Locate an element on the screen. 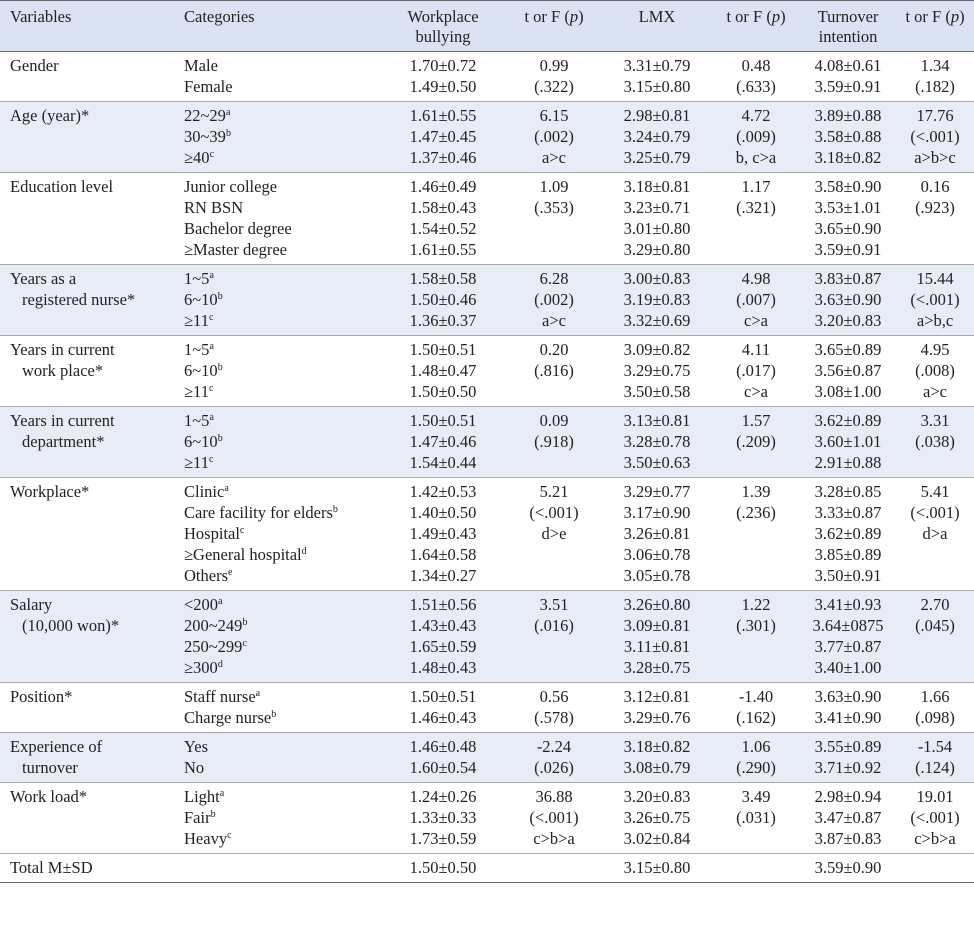  lmx-test-cell: 4.11 (.017) c>a is located at coordinates (756, 371).